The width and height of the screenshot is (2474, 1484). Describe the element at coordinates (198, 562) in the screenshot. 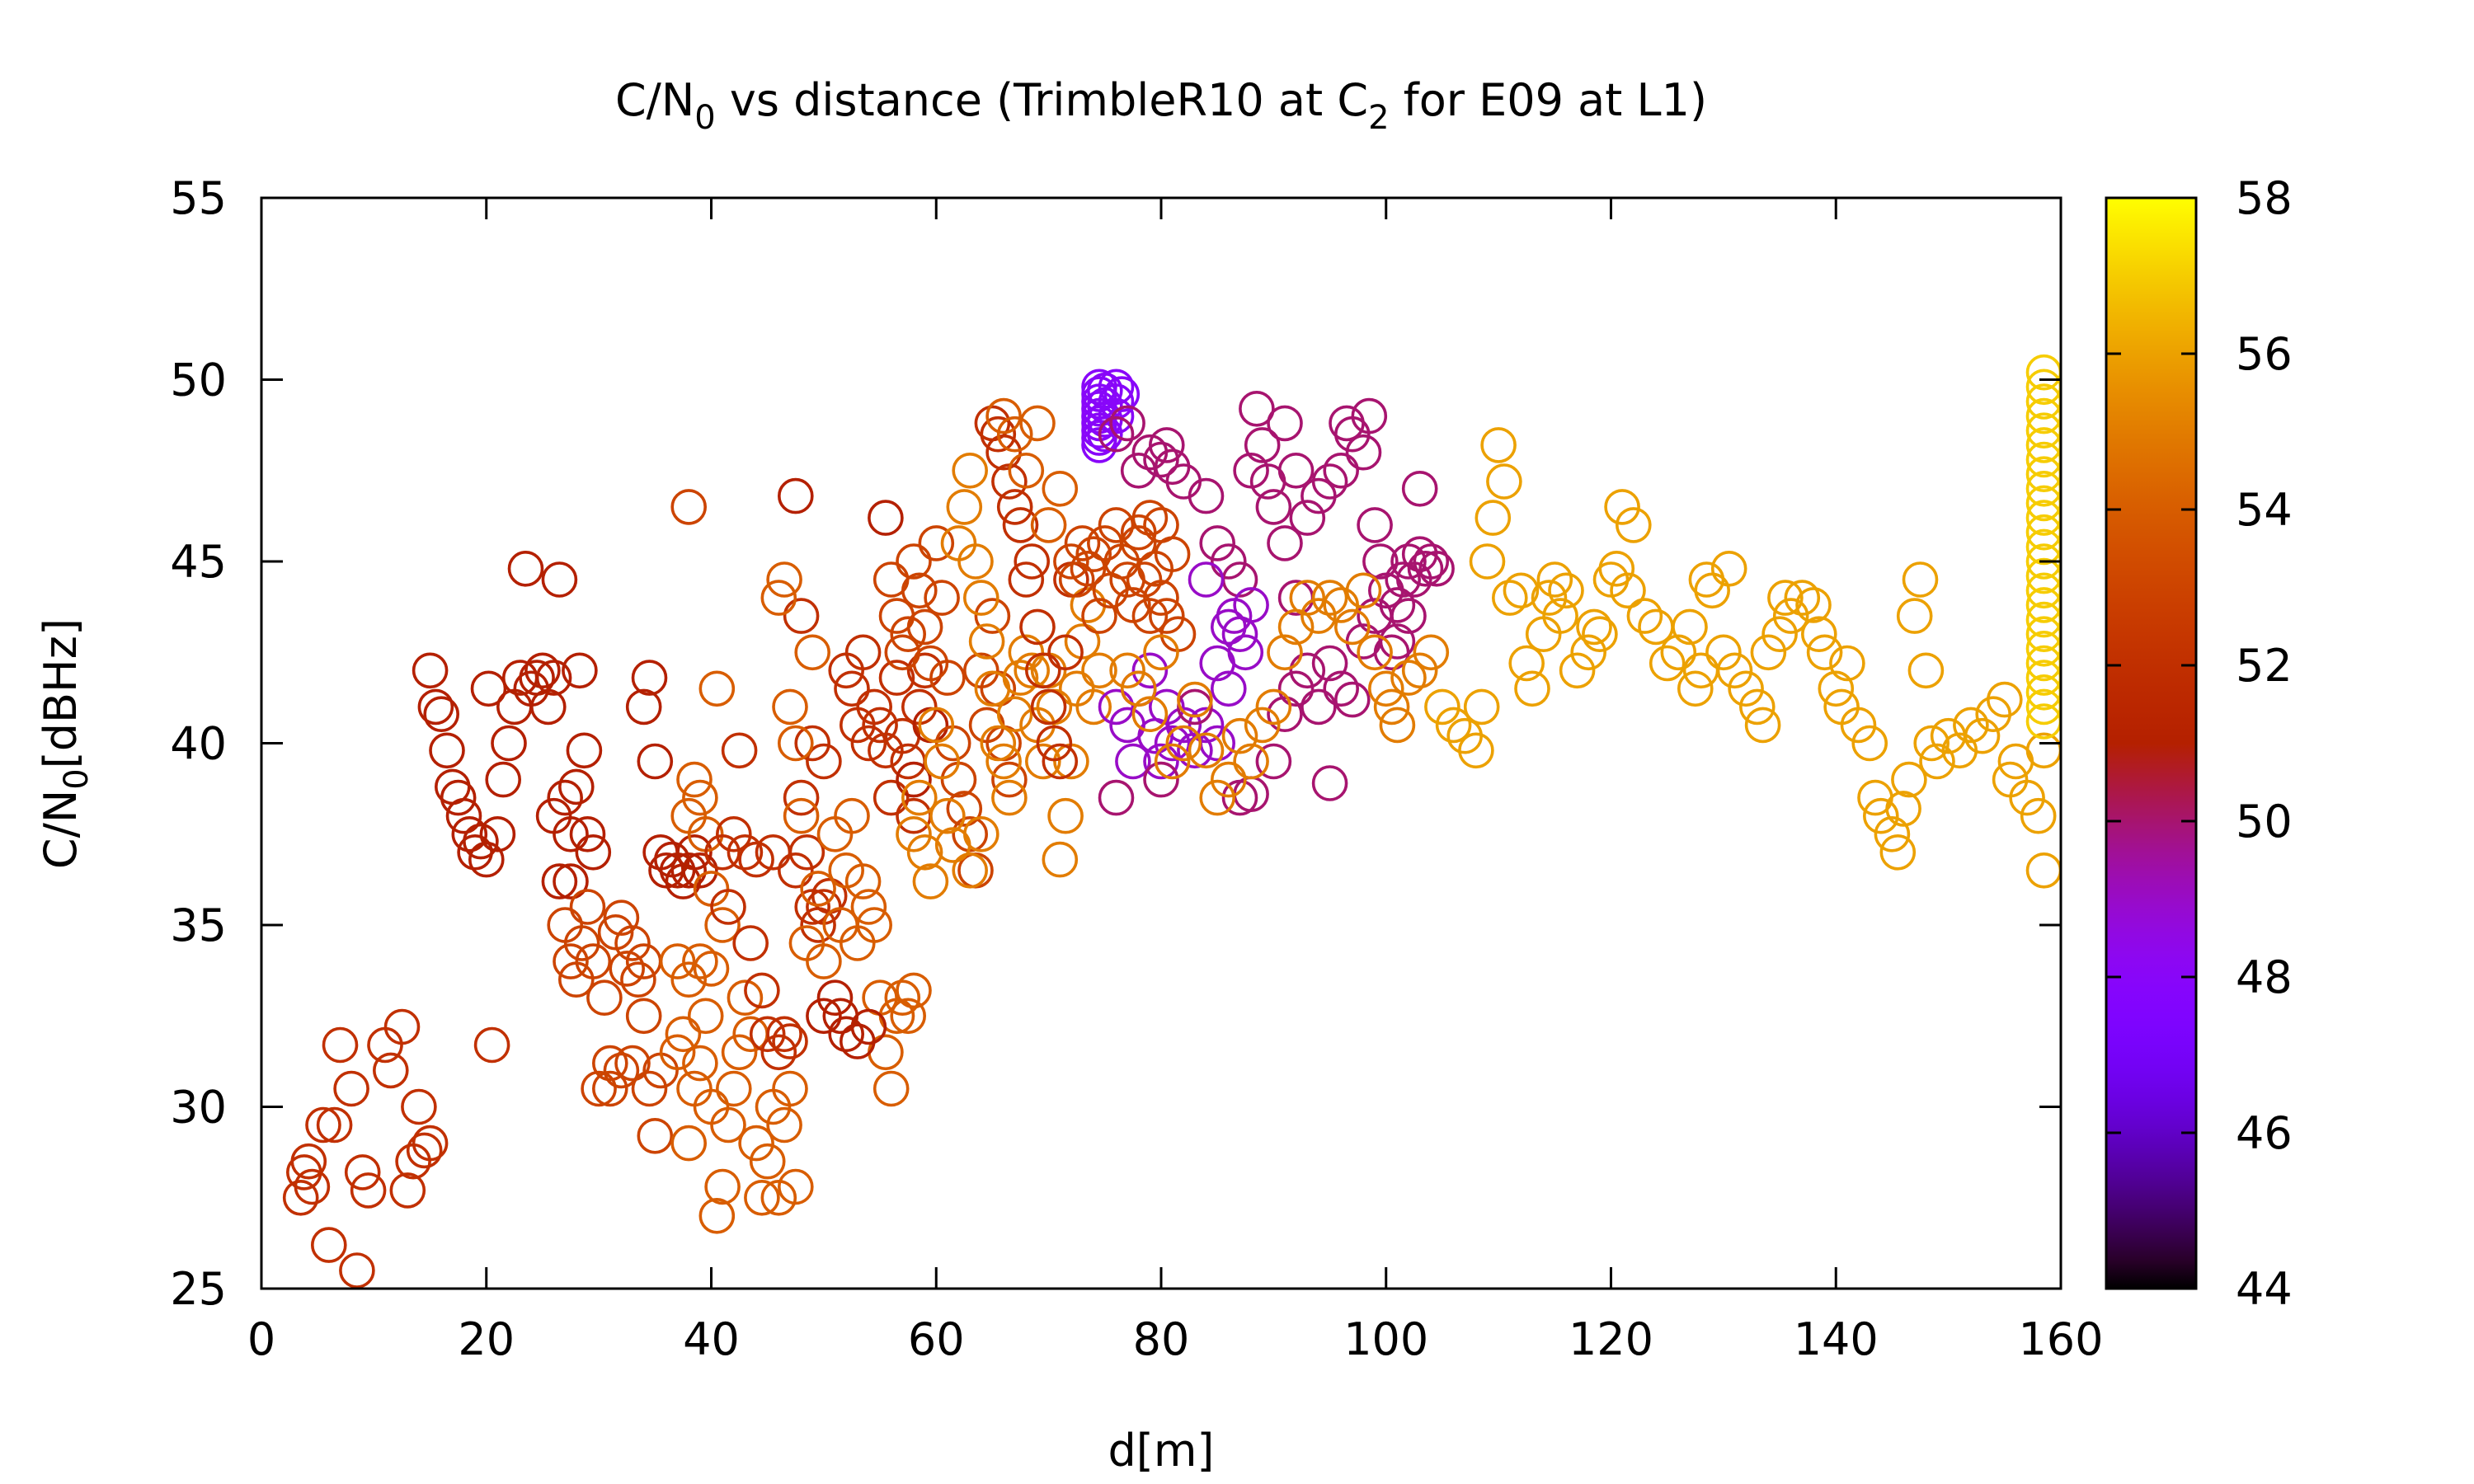

I see `y-tick-label: 45` at that location.